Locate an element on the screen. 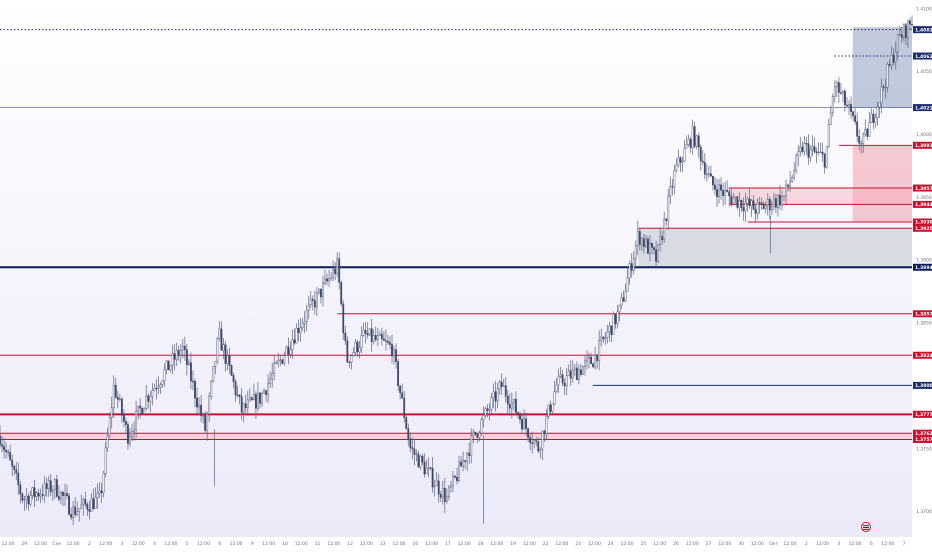  price-tick-label: 1.4100 is located at coordinates (924, 9).